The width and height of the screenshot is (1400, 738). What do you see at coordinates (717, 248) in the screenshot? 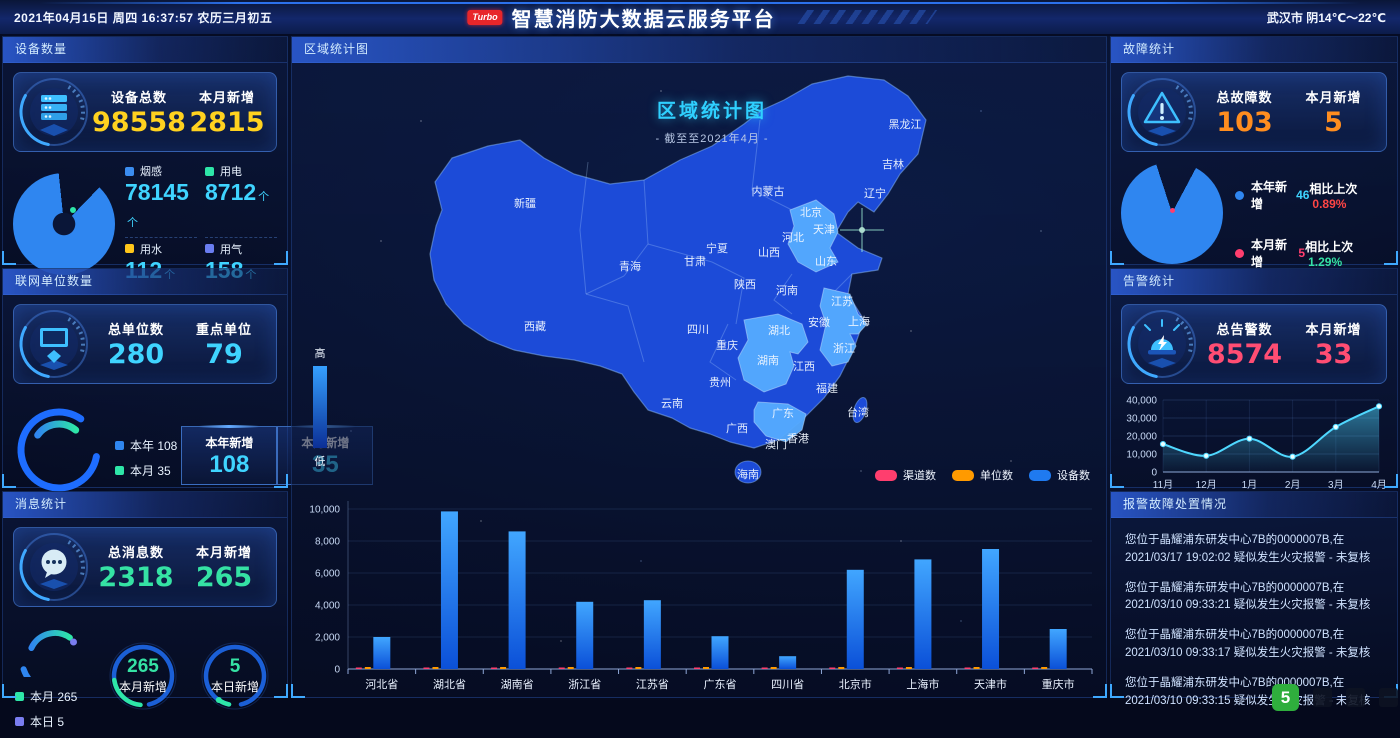
I see `province-label: 宁夏` at bounding box center [717, 248].